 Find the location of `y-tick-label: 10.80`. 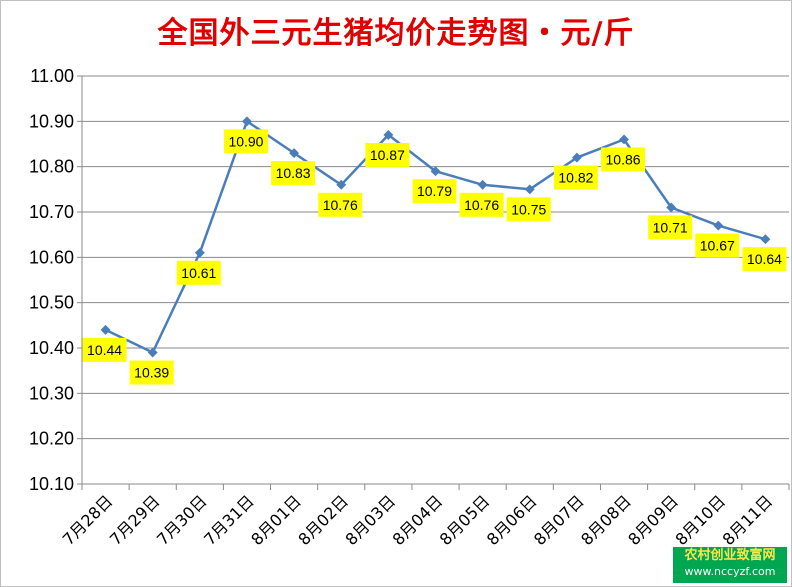

y-tick-label: 10.80 is located at coordinates (51, 167).